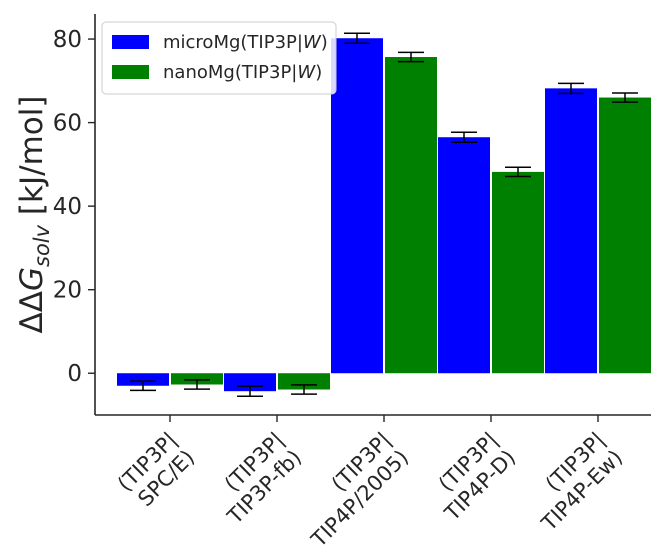 This screenshot has width=651, height=556. I want to click on x-tick-label: (TIP3P|TIP3P-fb), so click(256, 479).